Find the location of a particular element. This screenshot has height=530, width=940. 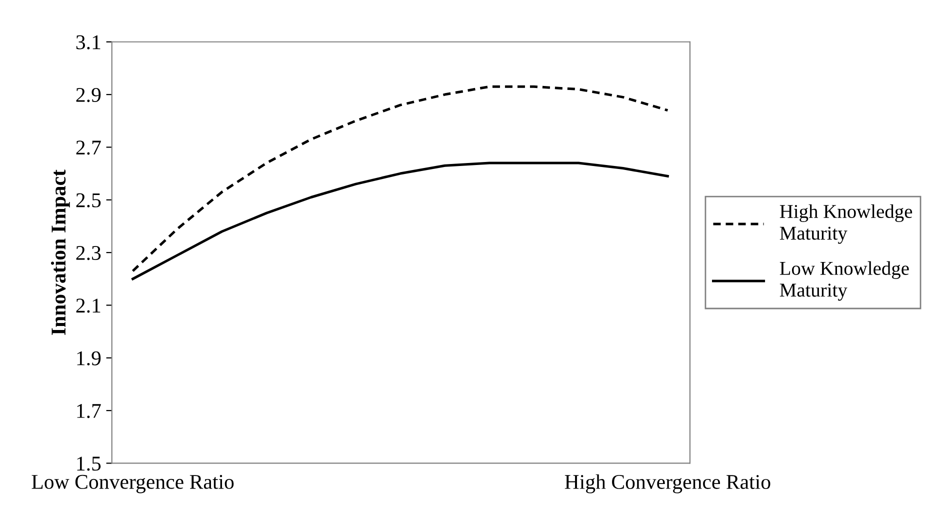

y-tick-label: 1.9 is located at coordinates (89, 358).